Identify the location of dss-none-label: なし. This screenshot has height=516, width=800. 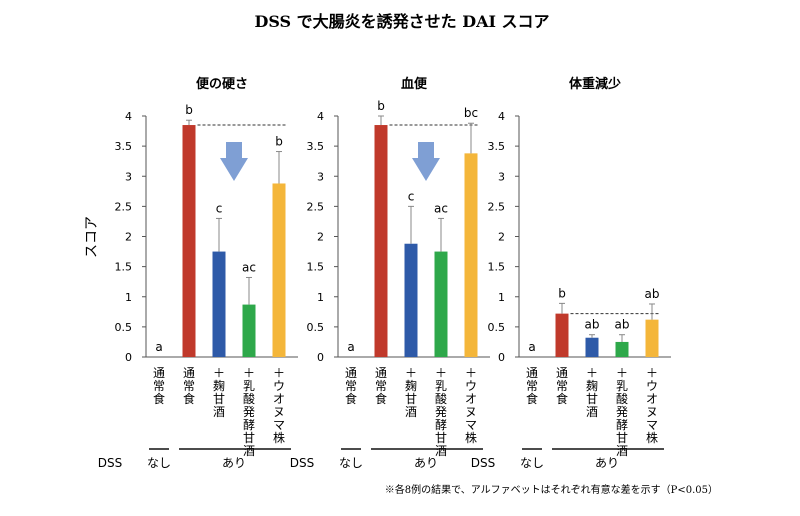
(351, 463).